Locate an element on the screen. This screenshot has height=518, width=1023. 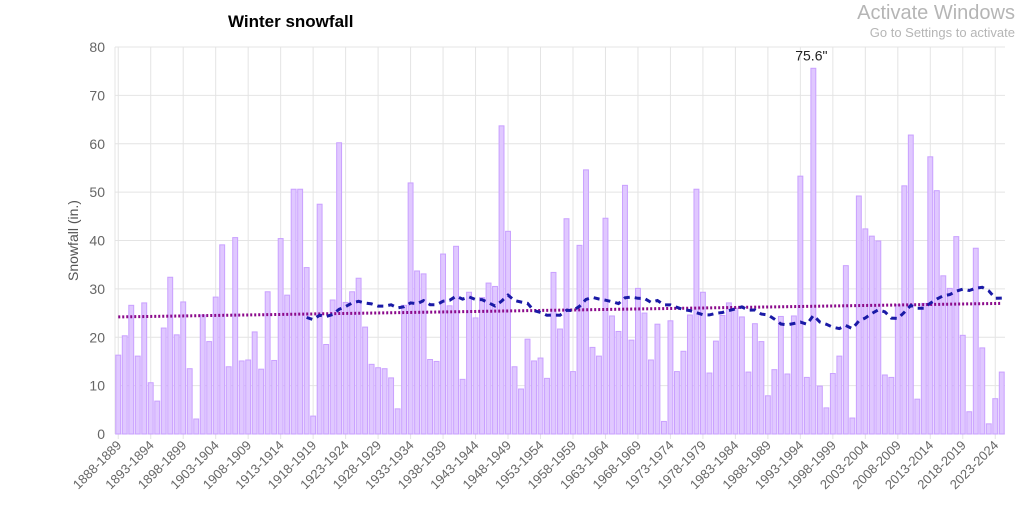
bar-1951-1952 is located at coordinates (527, 386).